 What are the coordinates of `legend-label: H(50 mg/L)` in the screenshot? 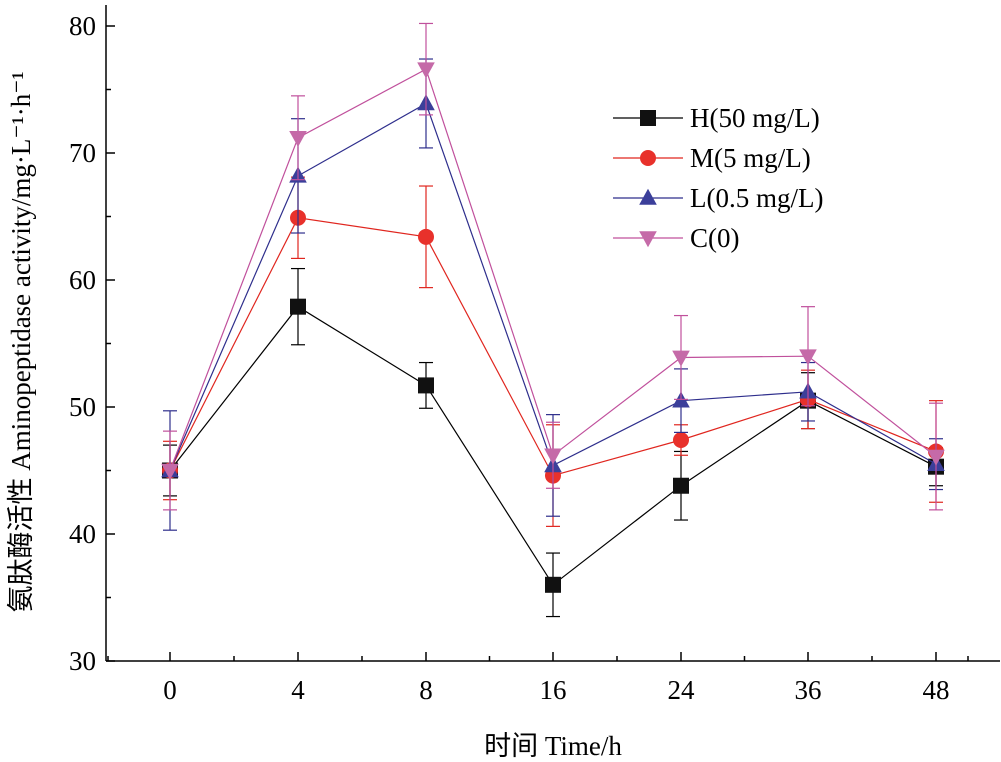 It's located at (755, 118).